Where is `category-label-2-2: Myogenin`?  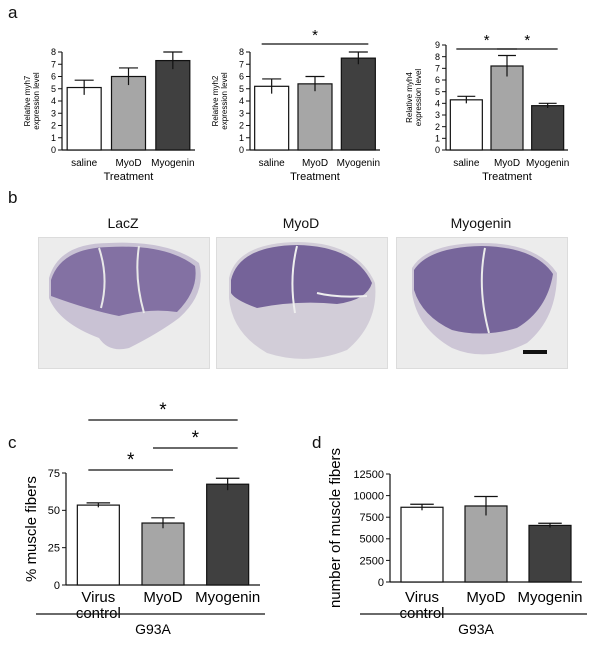 category-label-2-2: Myogenin is located at coordinates (547, 163).